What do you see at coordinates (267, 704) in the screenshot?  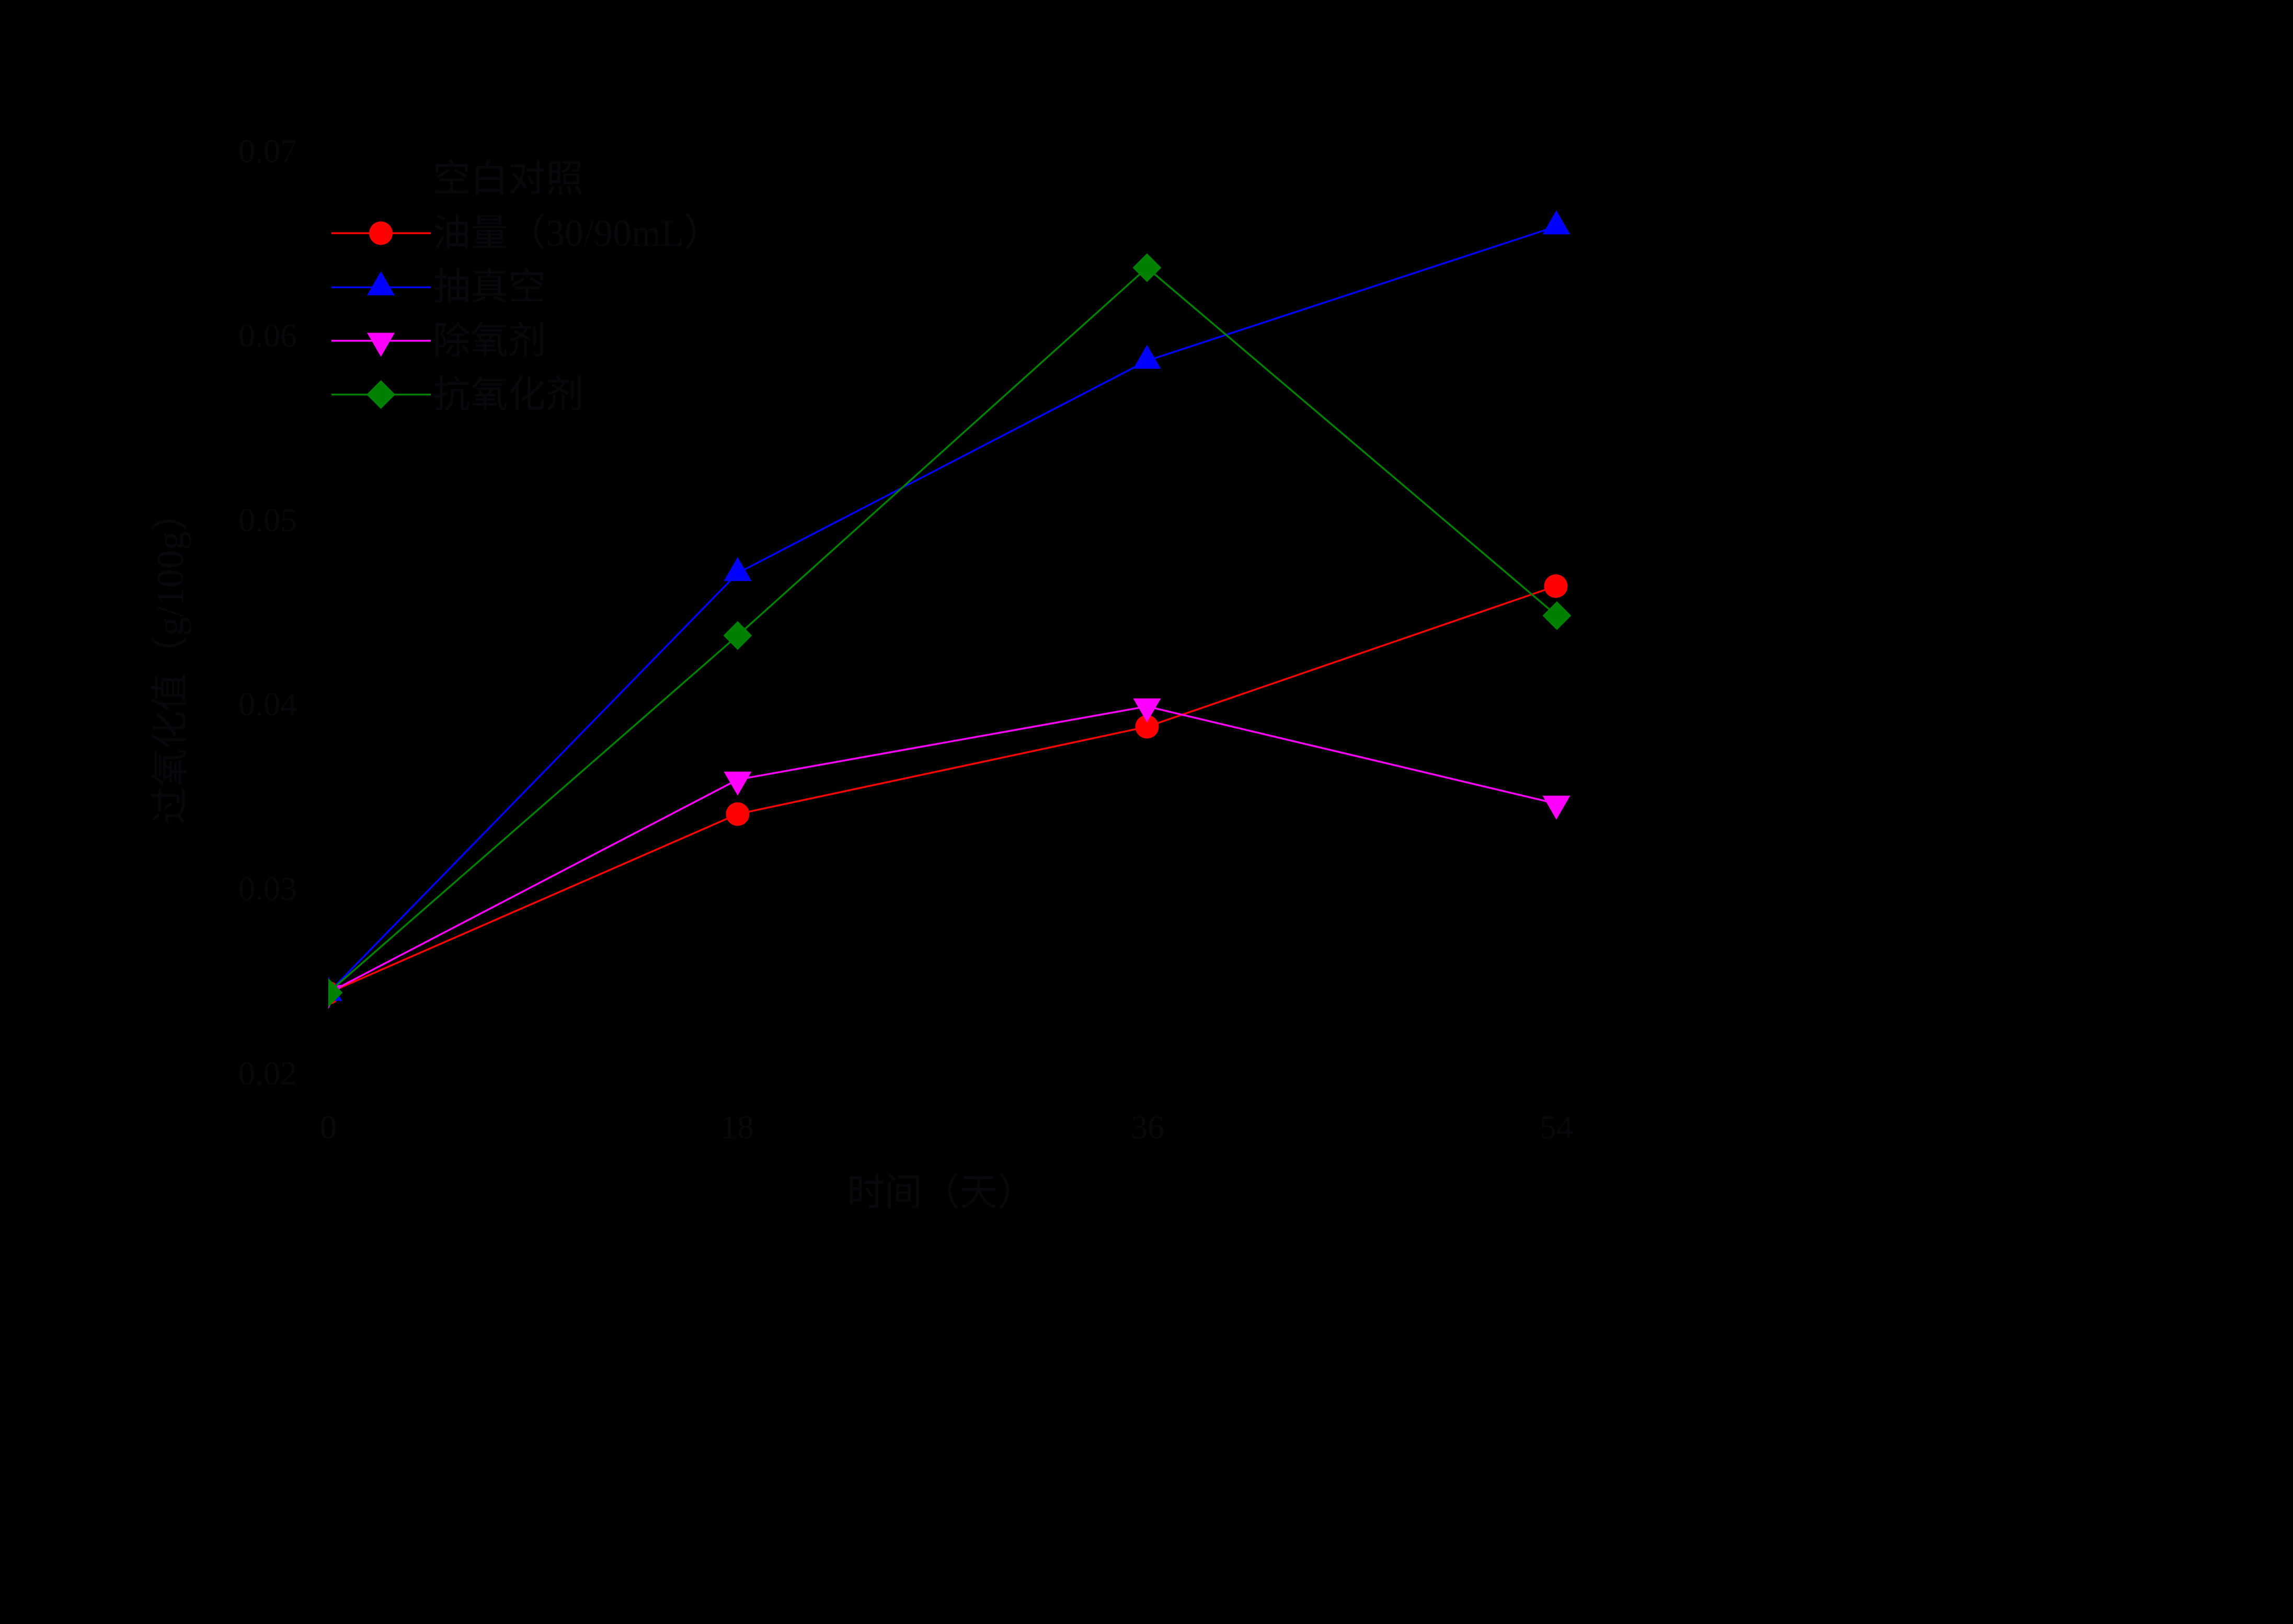 I see `svg-text: 0.04` at bounding box center [267, 704].